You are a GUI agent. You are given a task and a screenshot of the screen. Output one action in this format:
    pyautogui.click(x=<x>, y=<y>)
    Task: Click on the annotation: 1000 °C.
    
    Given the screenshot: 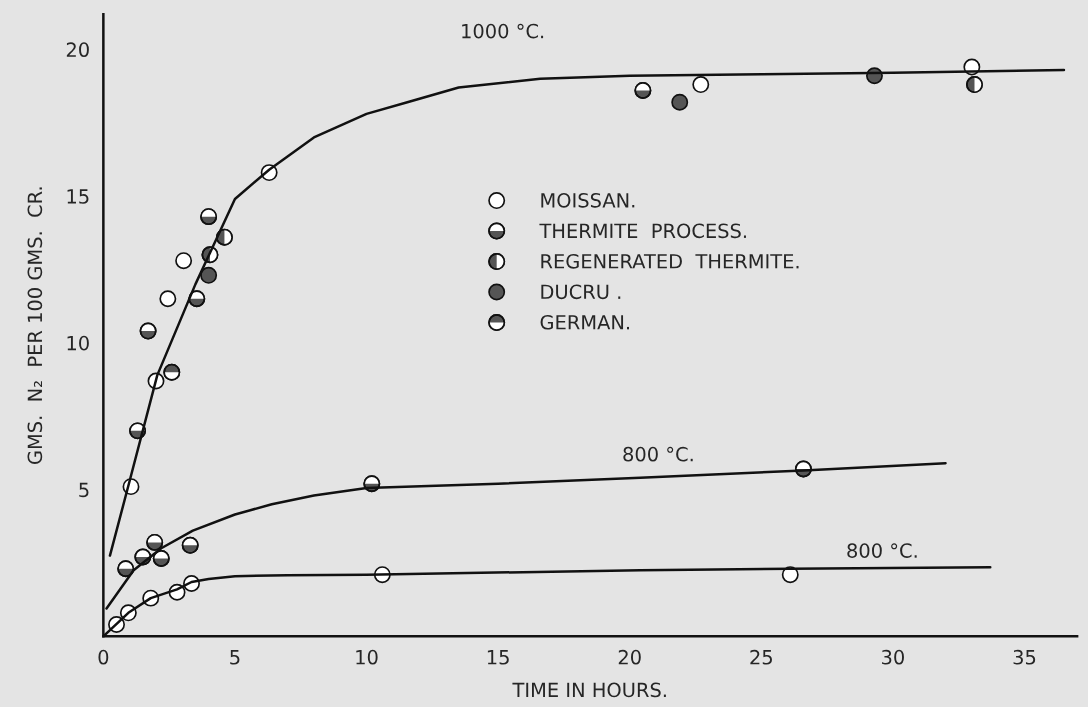 What is the action you would take?
    pyautogui.click(x=503, y=31)
    